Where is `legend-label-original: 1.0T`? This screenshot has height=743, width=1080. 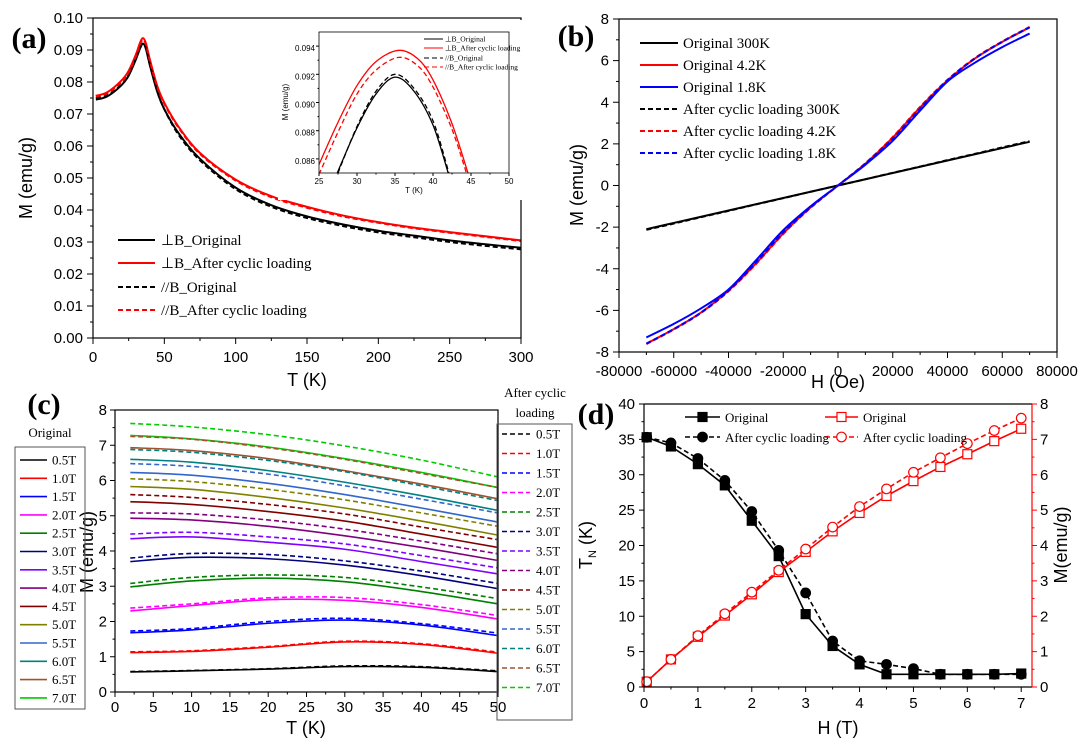
legend-label-original: 1.0T is located at coordinates (64, 478).